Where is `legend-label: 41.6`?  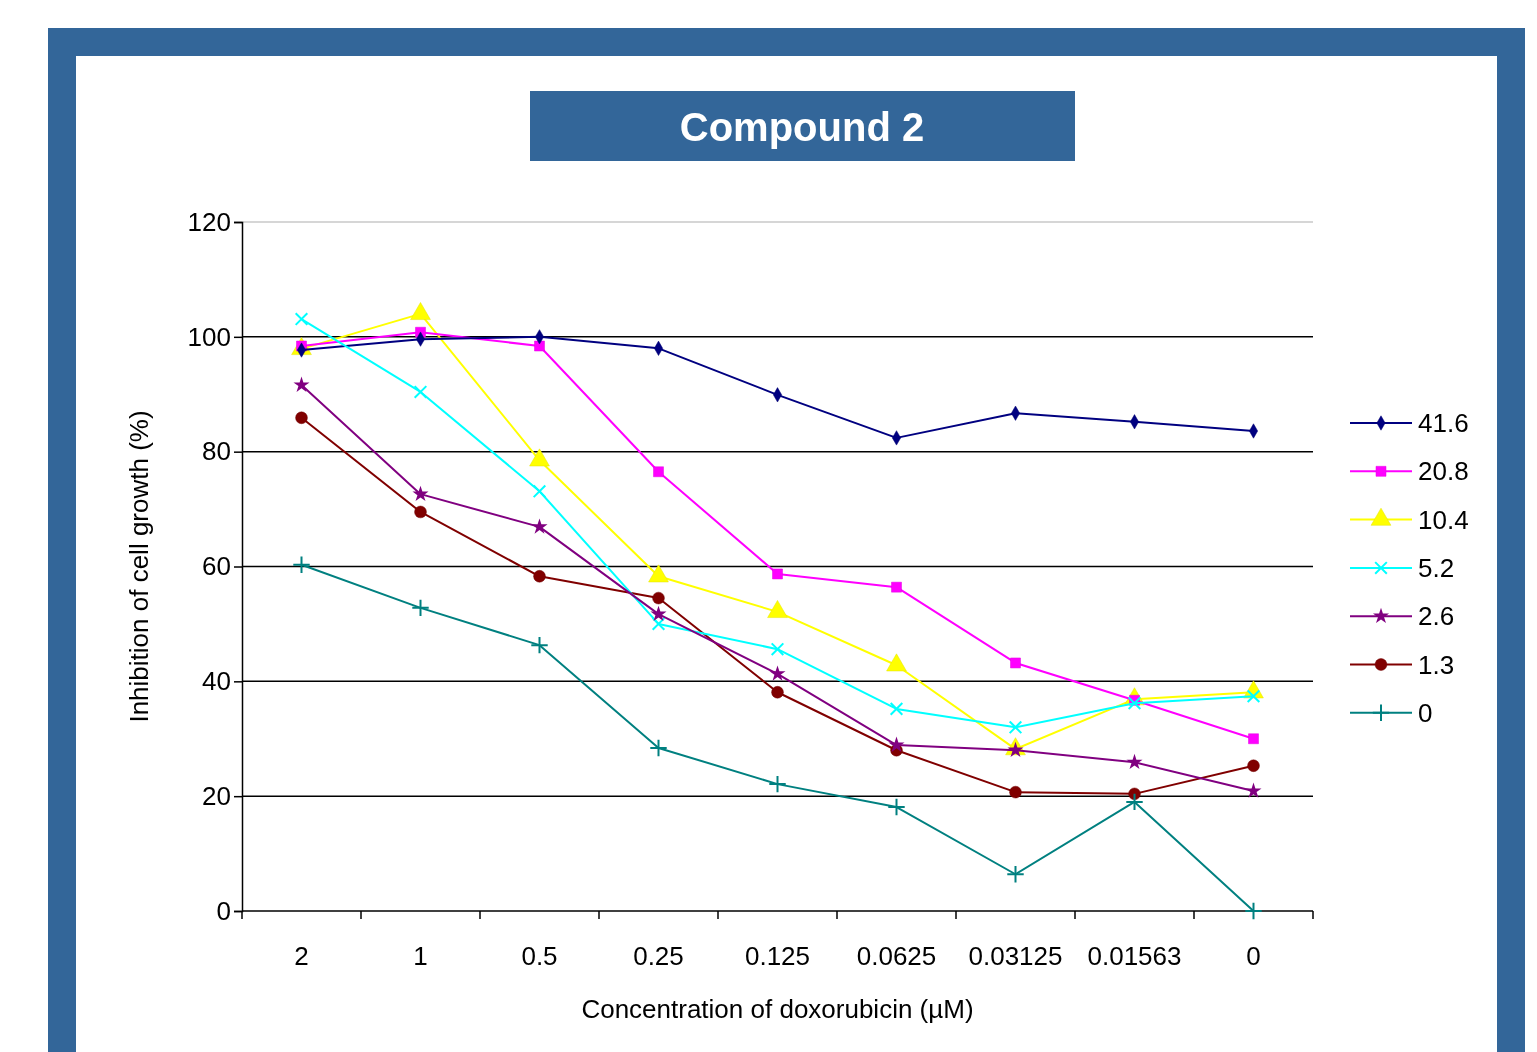
legend-label: 41.6 is located at coordinates (1443, 423).